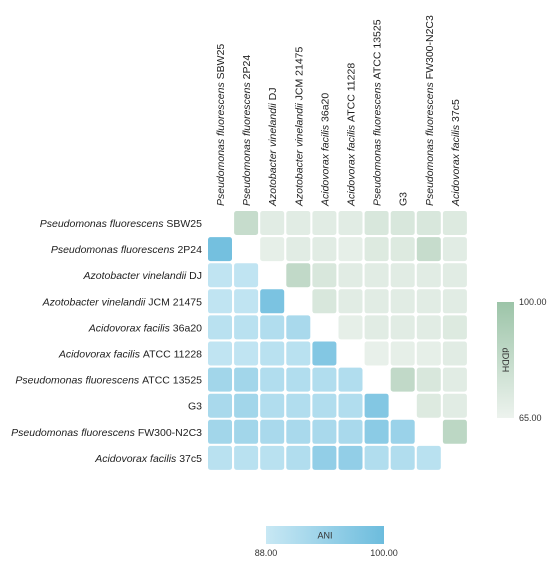 This screenshot has width=550, height=562. What do you see at coordinates (299, 73) in the screenshot?
I see `column-label-strain-3: JCM 21475` at bounding box center [299, 73].